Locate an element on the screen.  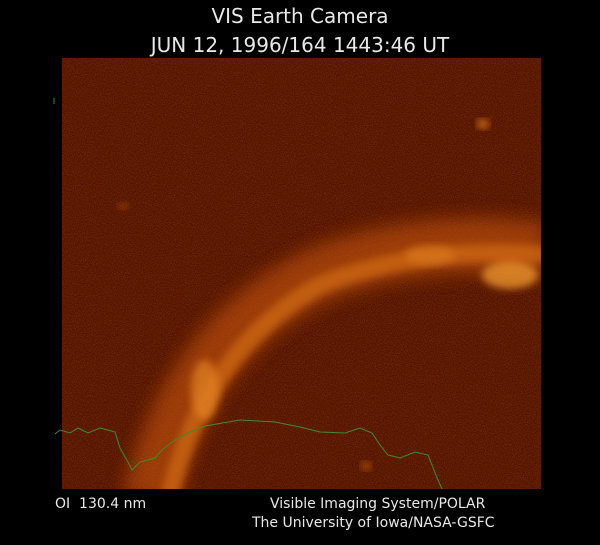
title: VIS Earth Camera is located at coordinates (299, 16).